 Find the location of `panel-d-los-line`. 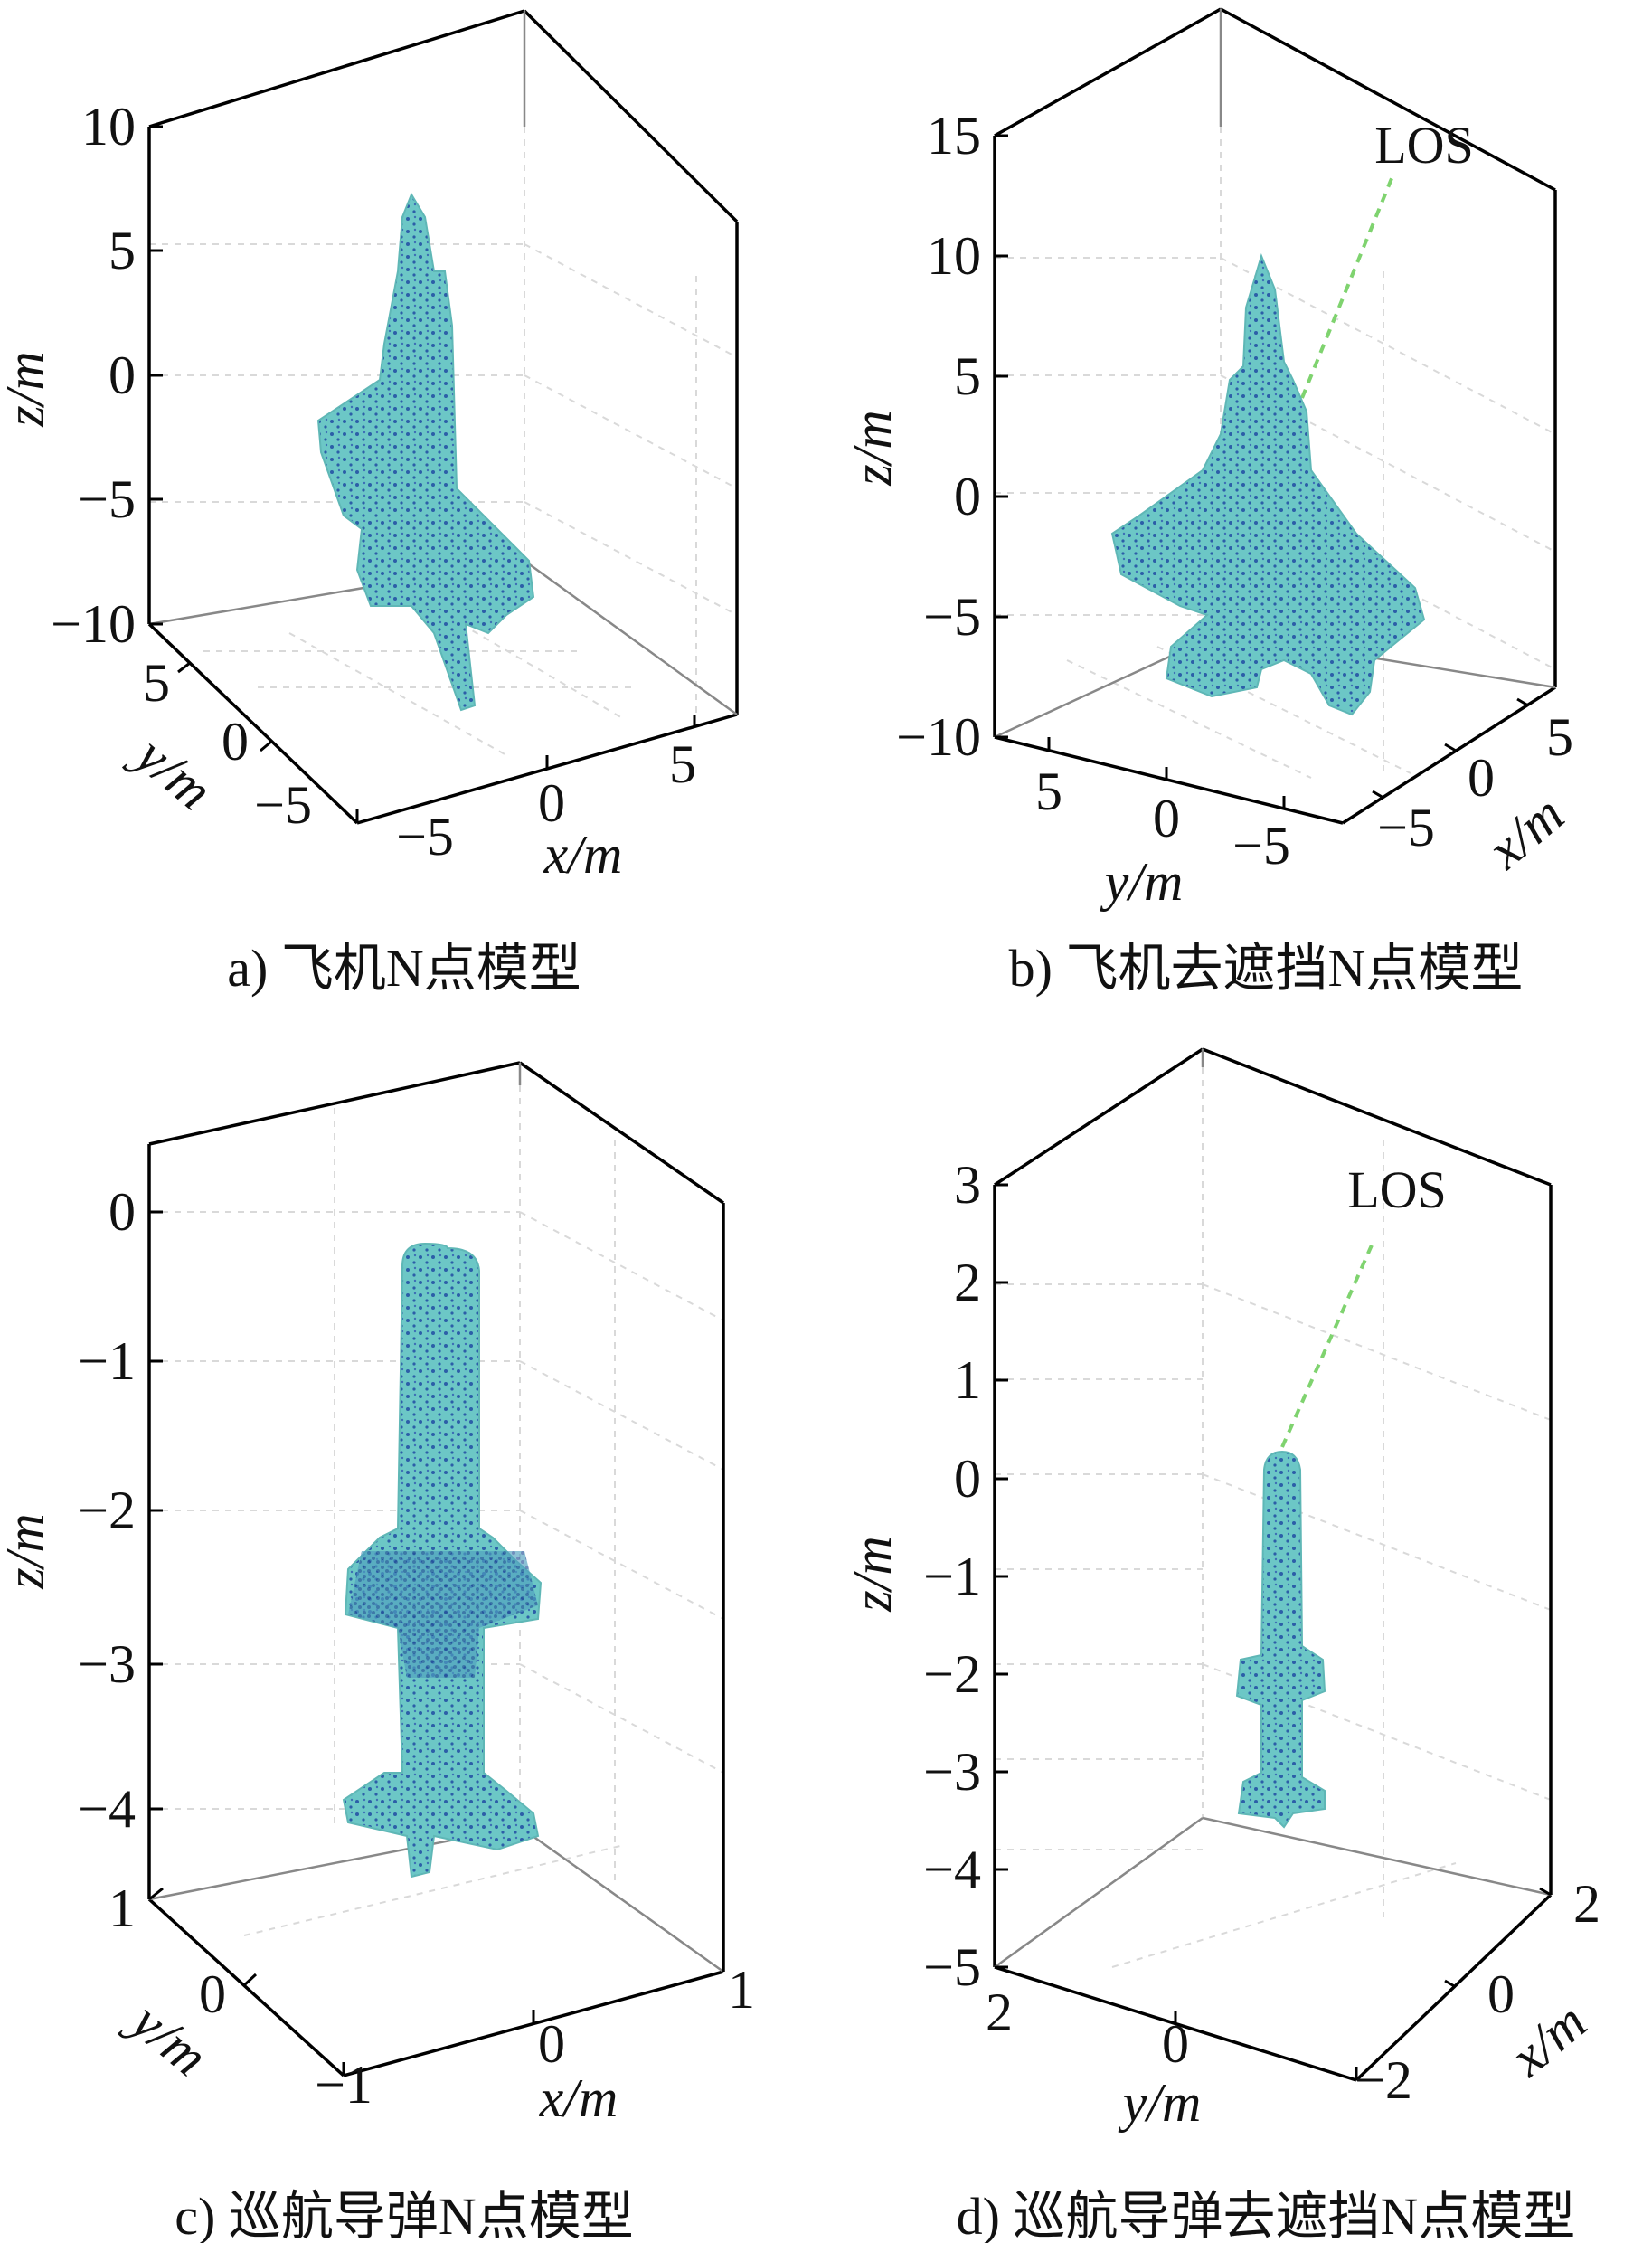

panel-d-los-line is located at coordinates (1328, 1343).